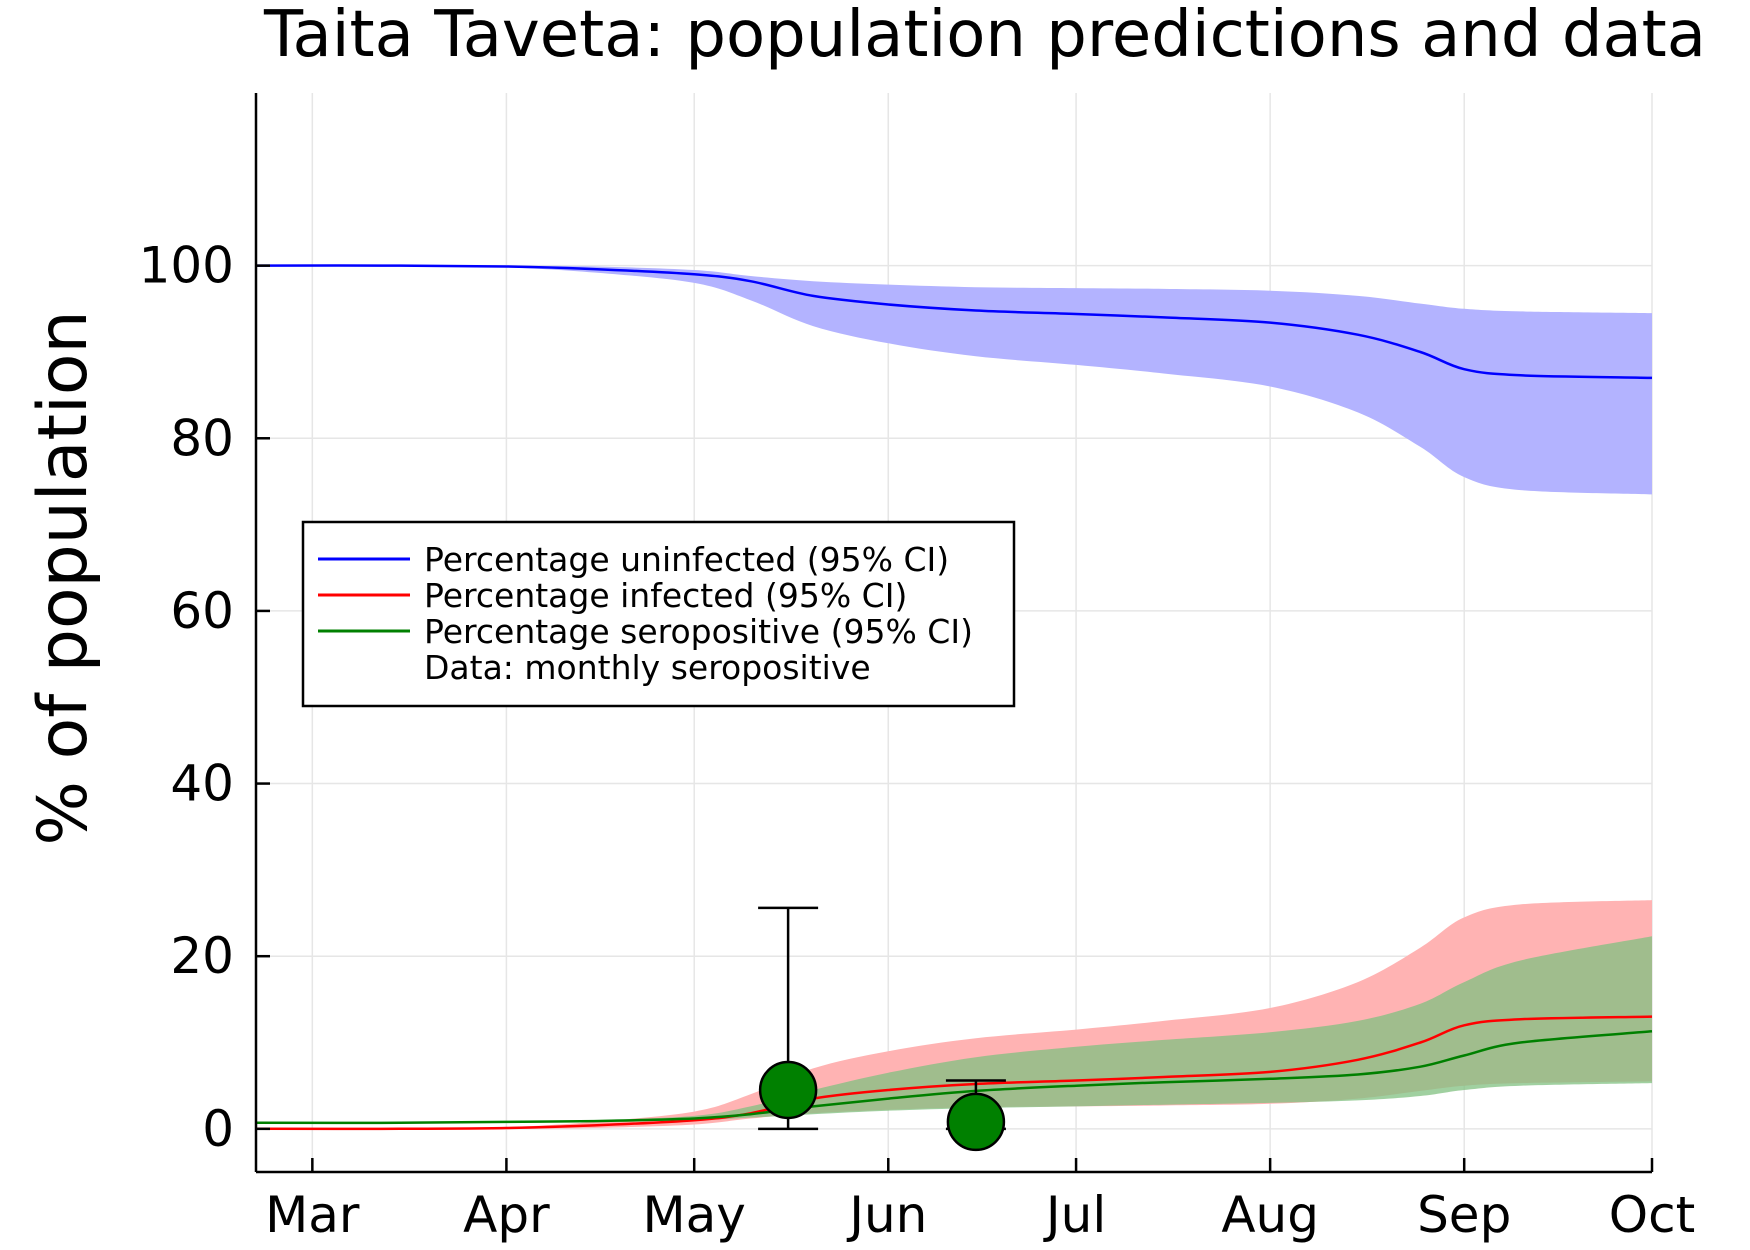 The height and width of the screenshot is (1250, 1750). Describe the element at coordinates (312, 1215) in the screenshot. I see `x-tick-label: Mar` at that location.